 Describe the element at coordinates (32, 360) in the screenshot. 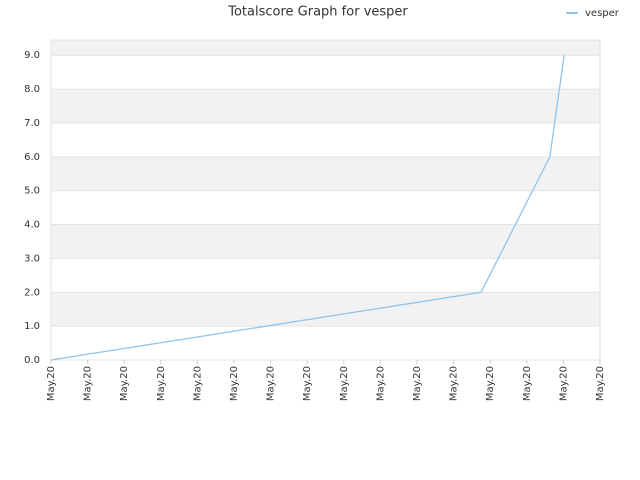

I see `y-tick-label: 0.0` at that location.